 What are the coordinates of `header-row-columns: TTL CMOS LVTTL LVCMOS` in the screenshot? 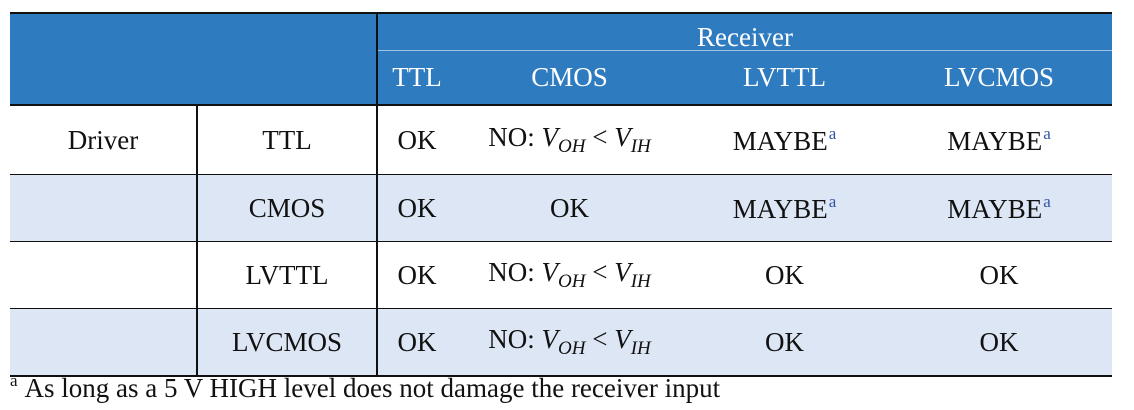 It's located at (561, 78).